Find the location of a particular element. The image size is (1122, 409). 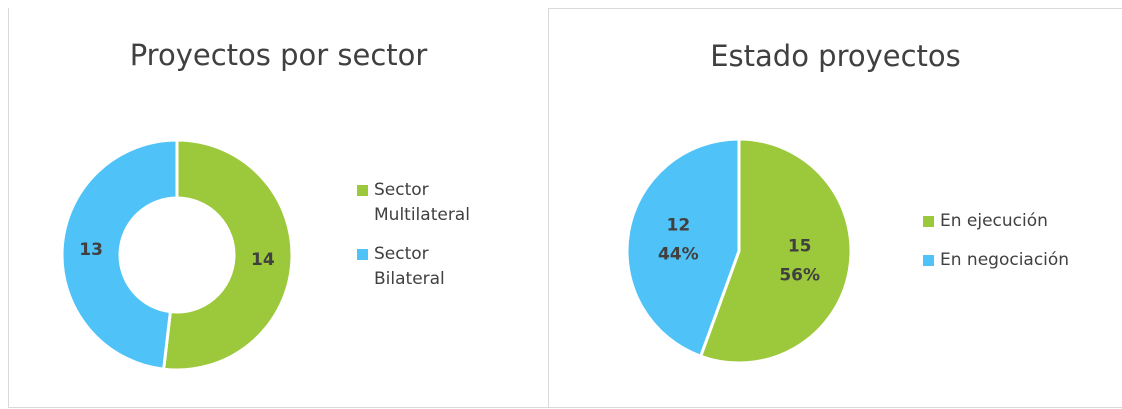

data-label: 14 is located at coordinates (263, 260).